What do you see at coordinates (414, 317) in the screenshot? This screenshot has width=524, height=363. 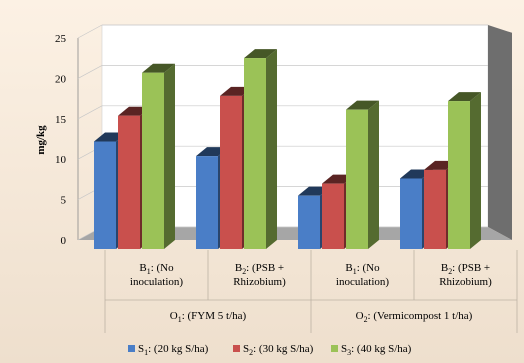 I see `group-label: O2: (Vermicompost 1 t/ha)` at bounding box center [414, 317].